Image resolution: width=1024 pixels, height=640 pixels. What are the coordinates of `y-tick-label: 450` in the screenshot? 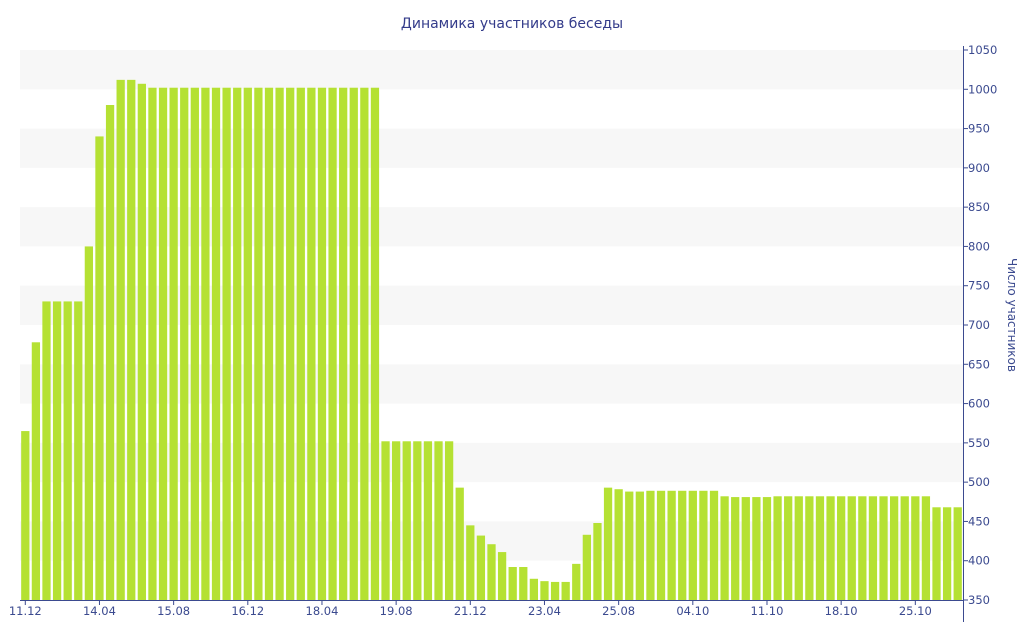 It's located at (979, 521).